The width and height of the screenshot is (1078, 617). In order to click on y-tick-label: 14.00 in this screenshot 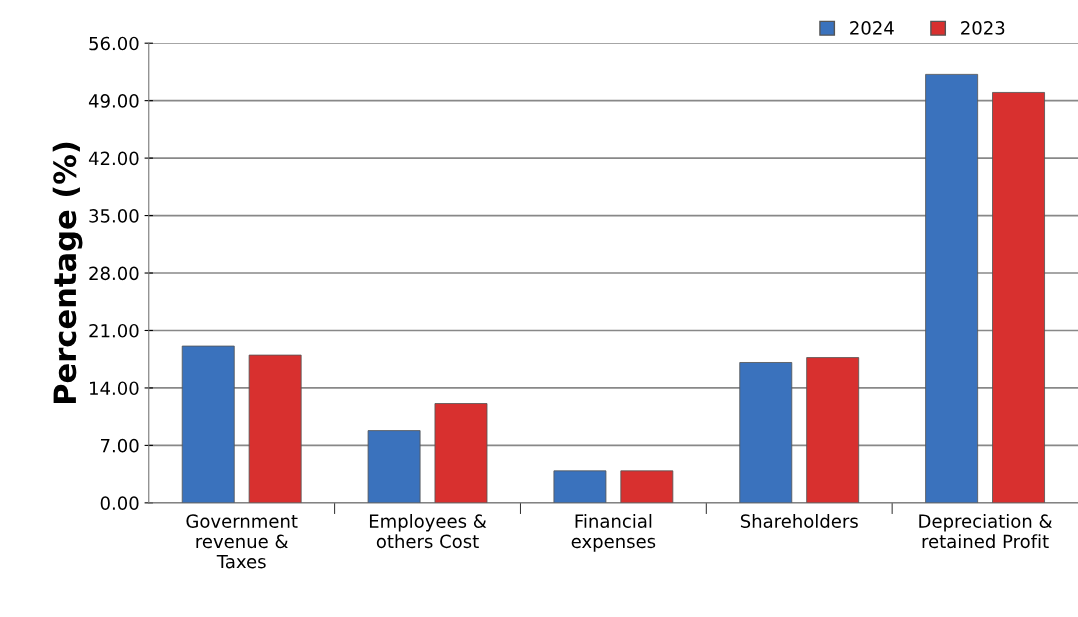, I will do `click(114, 388)`.